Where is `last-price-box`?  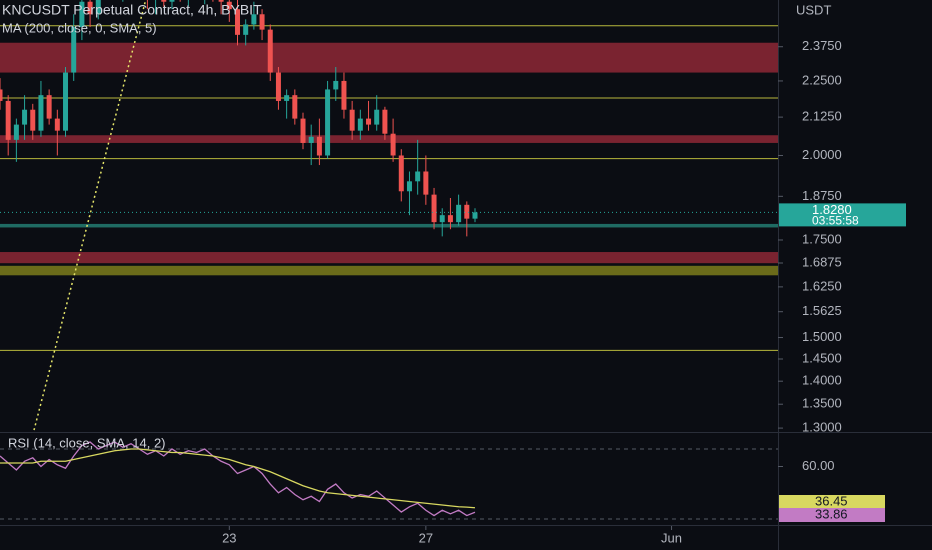
last-price-box is located at coordinates (842, 215).